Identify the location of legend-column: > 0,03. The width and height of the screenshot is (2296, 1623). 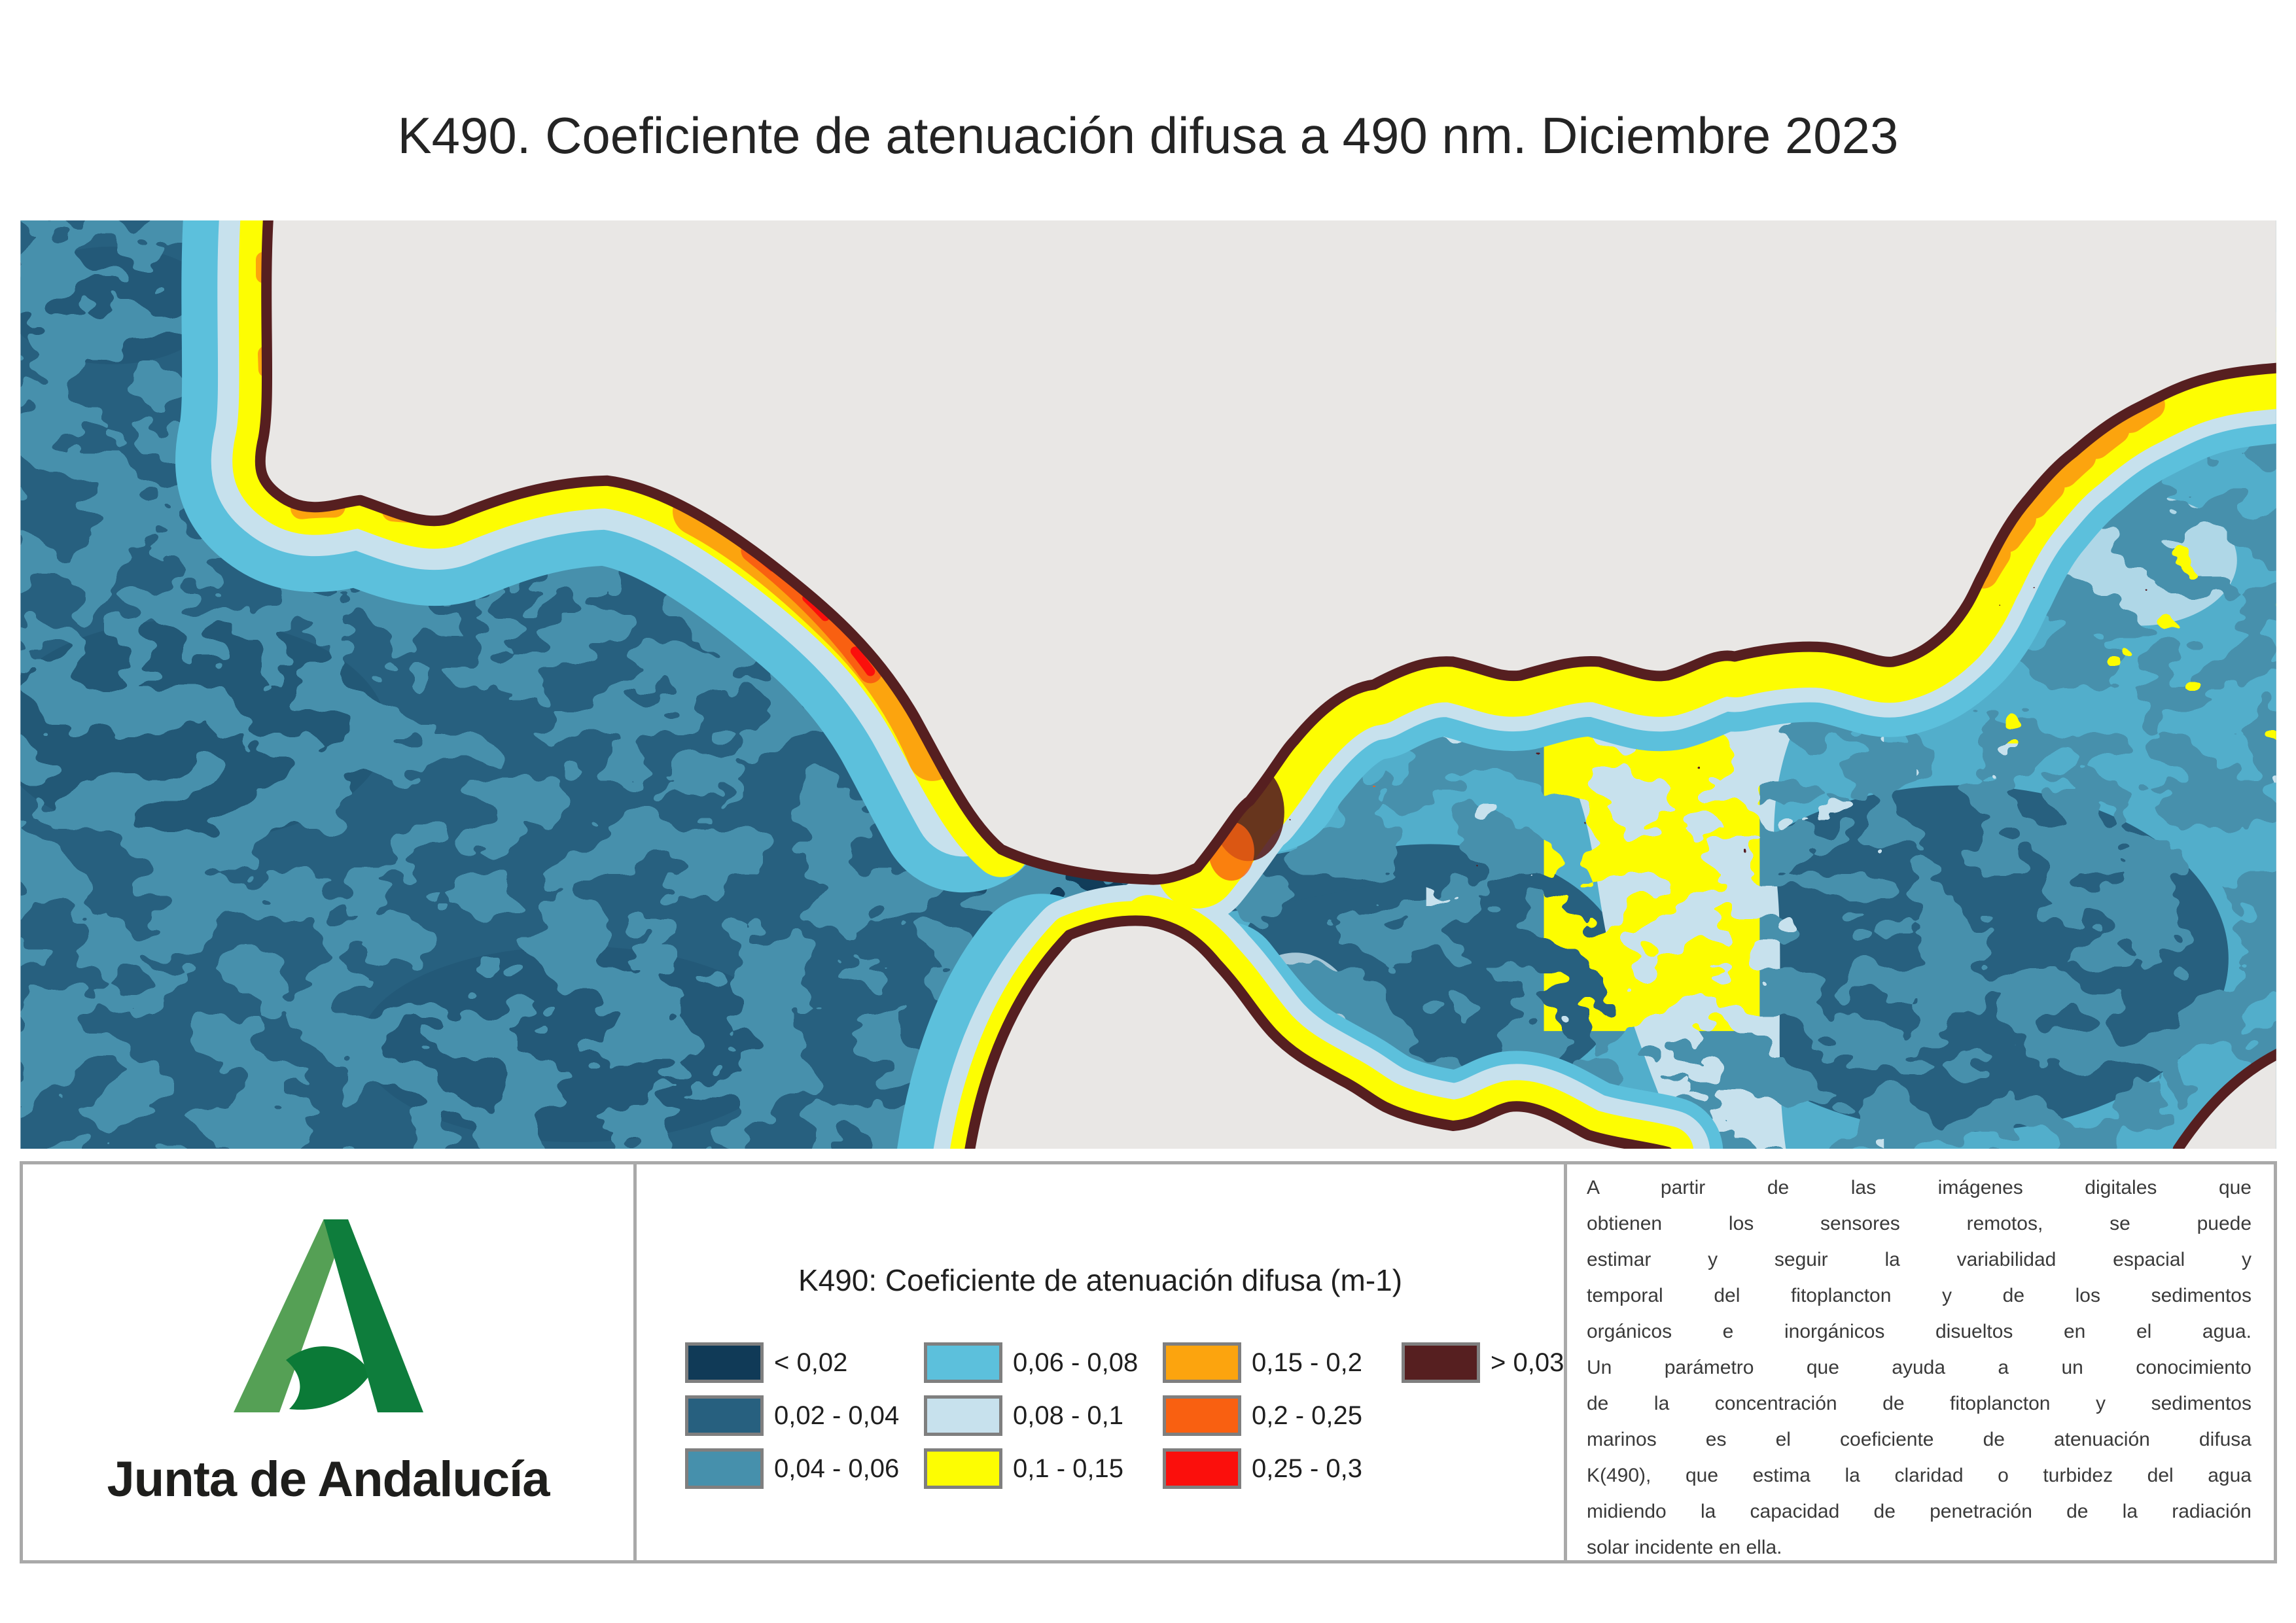
(1483, 1422).